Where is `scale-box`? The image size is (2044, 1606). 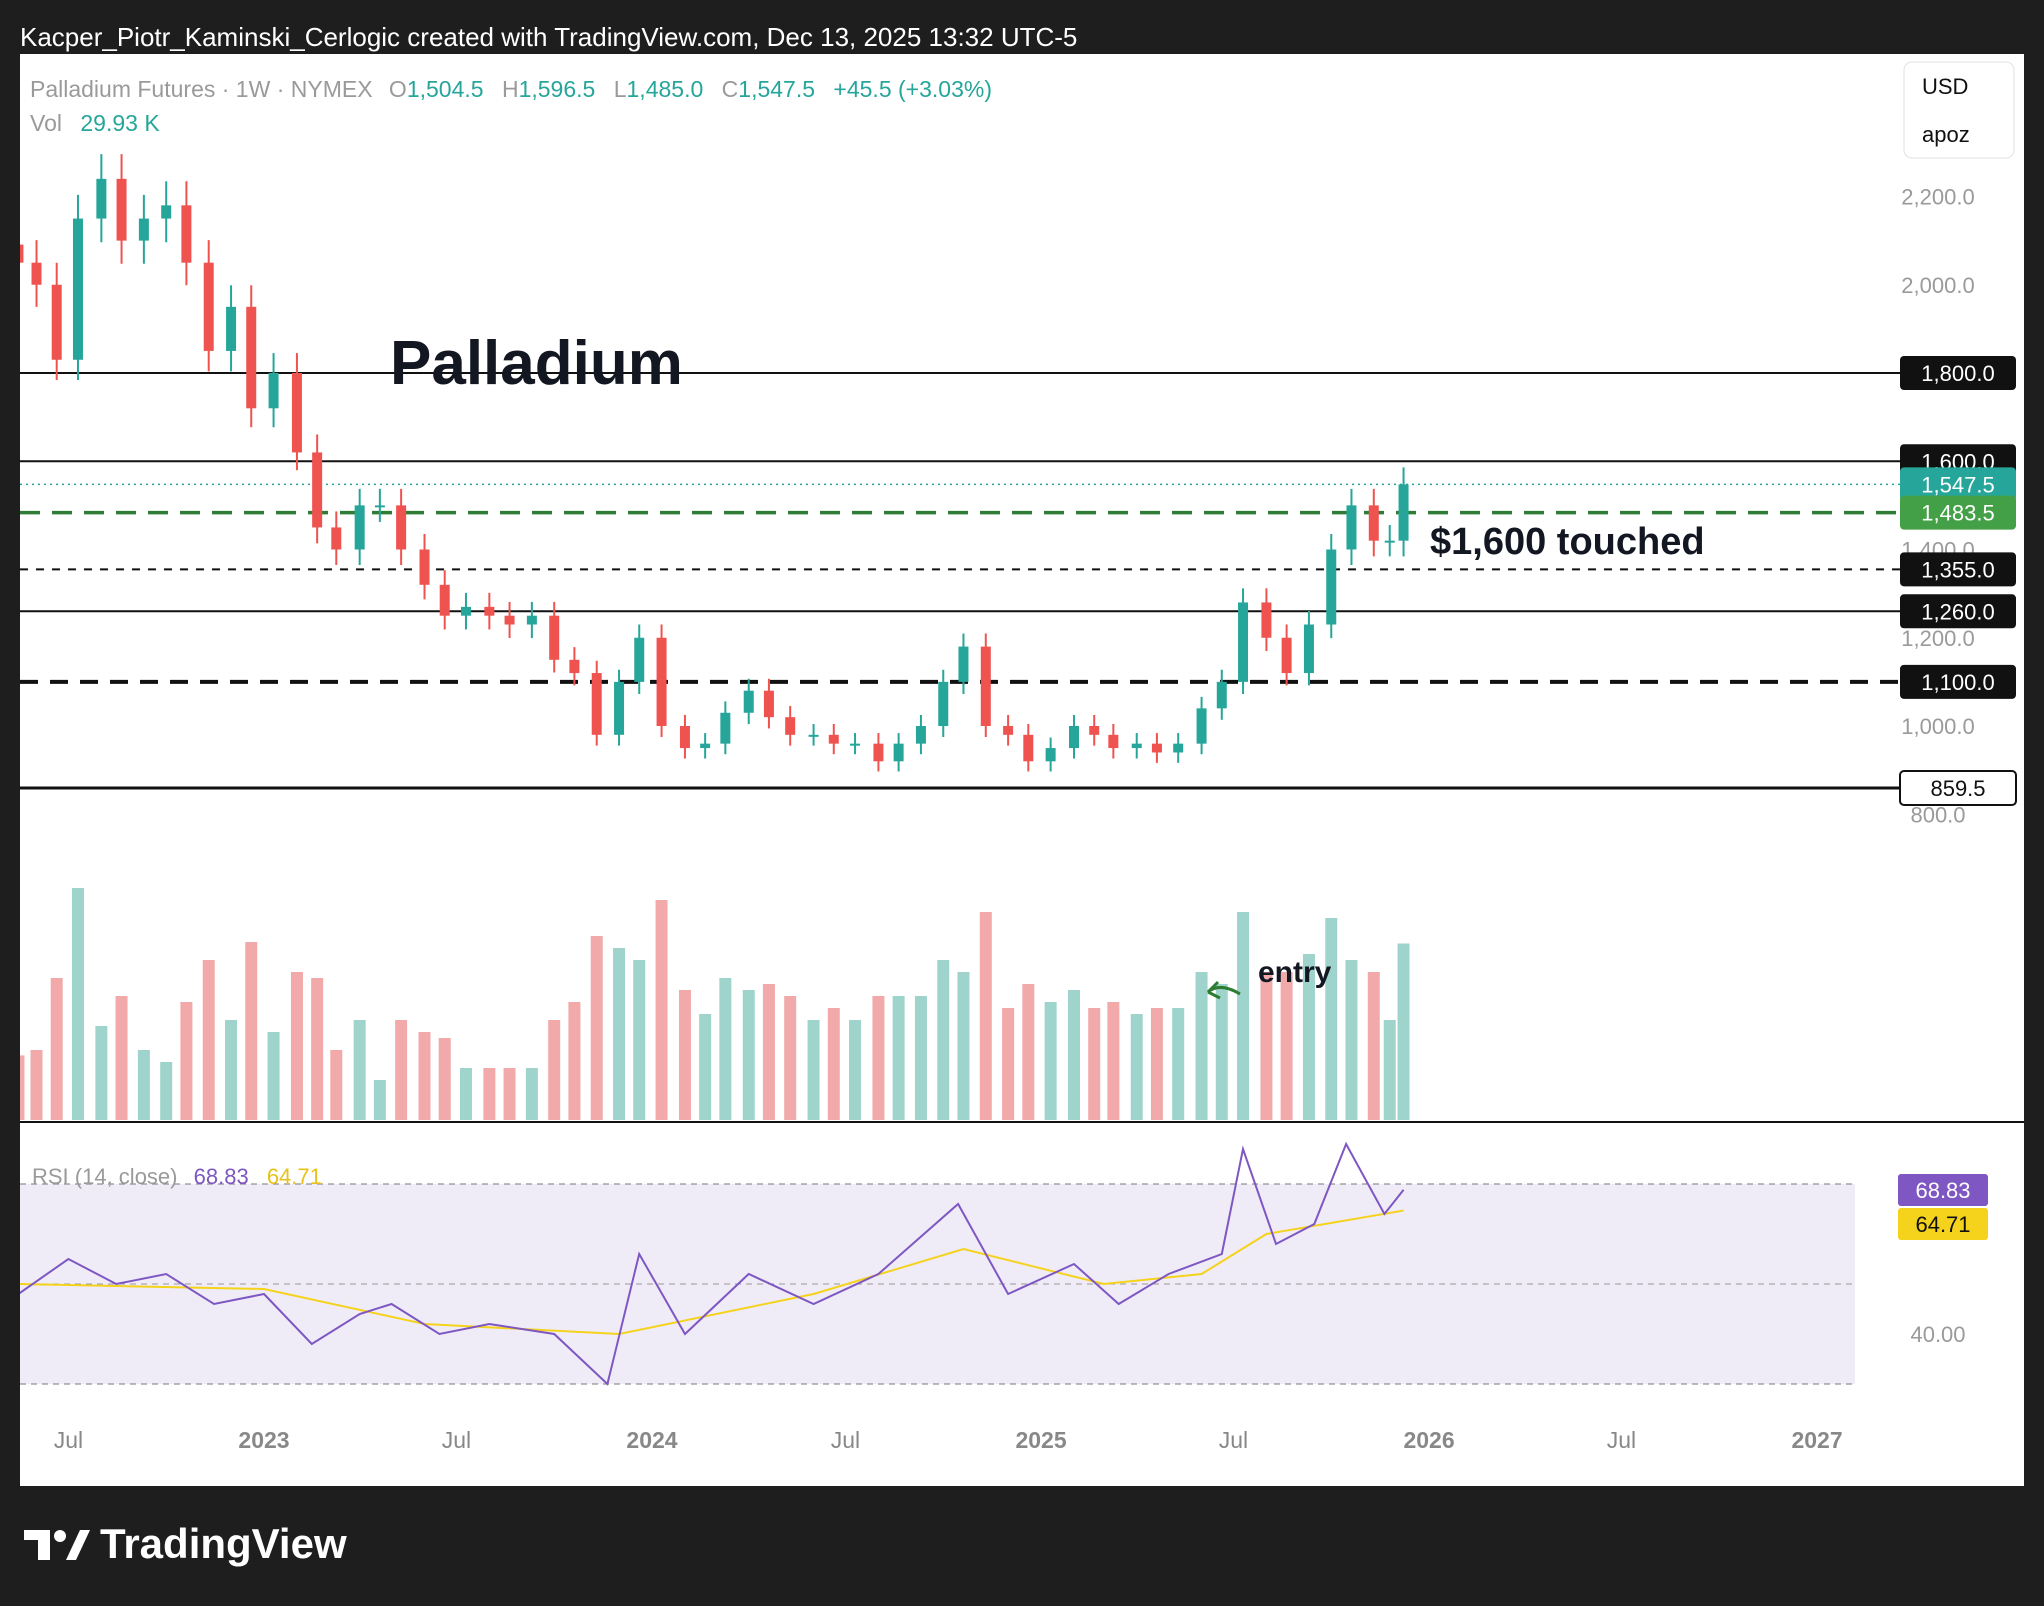
scale-box is located at coordinates (1959, 110).